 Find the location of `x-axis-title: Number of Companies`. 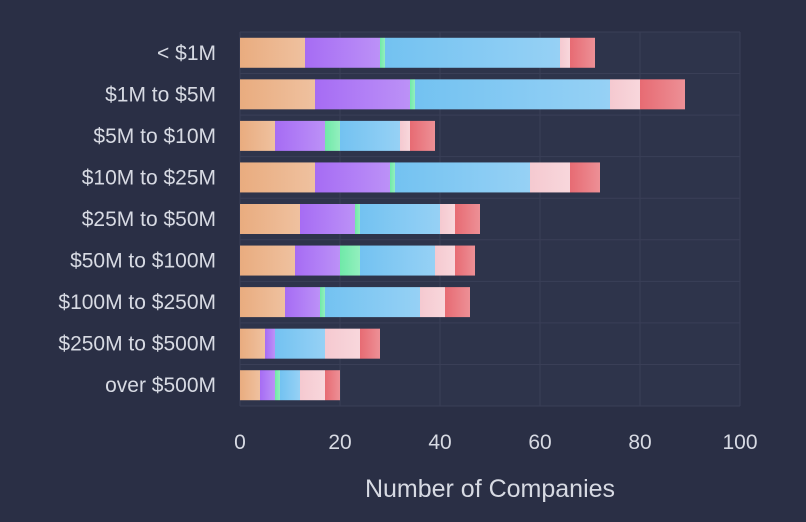

x-axis-title: Number of Companies is located at coordinates (490, 489).